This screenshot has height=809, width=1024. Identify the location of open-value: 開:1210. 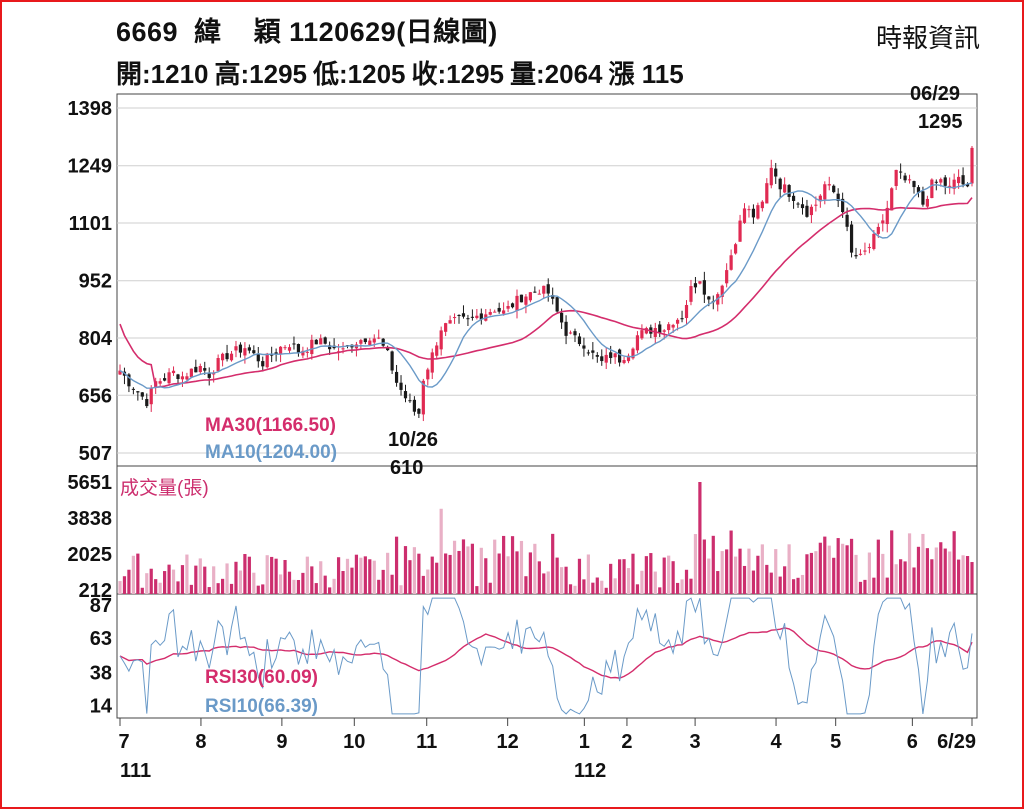
(162, 74).